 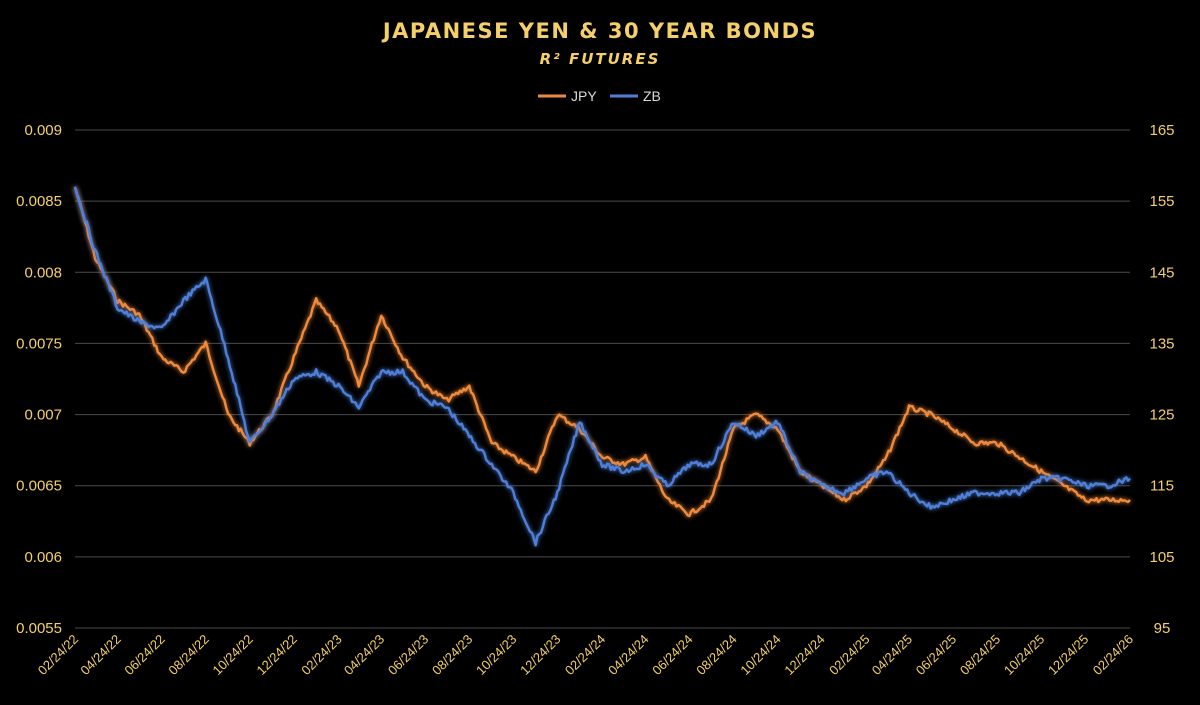 I want to click on x-tick-label: 06/24/25, so click(x=936, y=655).